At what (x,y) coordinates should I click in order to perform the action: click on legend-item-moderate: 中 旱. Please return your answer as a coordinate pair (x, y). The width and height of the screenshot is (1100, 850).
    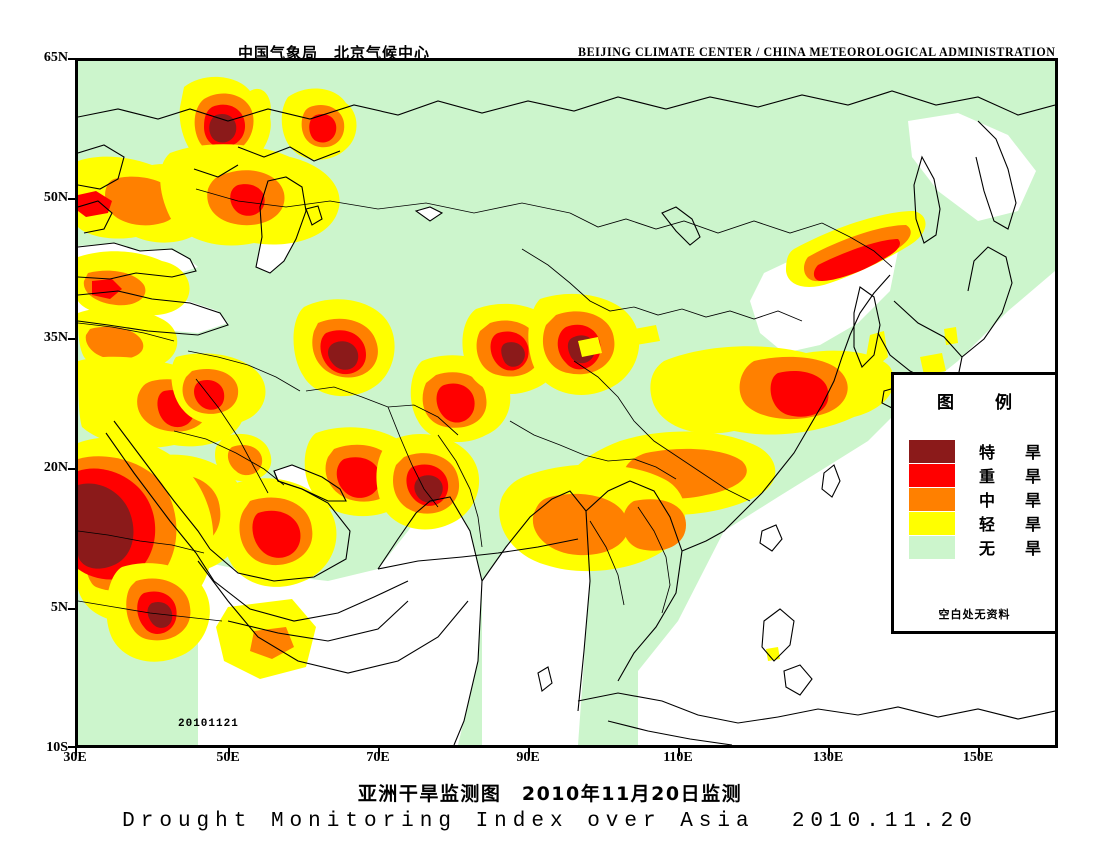
    Looking at the image, I should click on (982, 499).